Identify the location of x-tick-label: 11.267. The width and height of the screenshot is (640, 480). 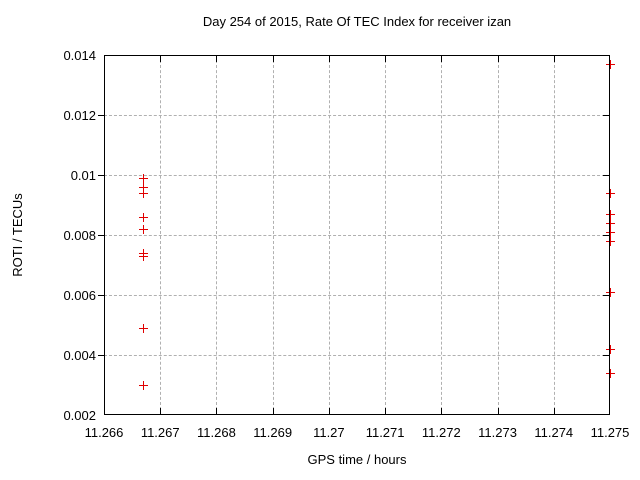
(160, 432).